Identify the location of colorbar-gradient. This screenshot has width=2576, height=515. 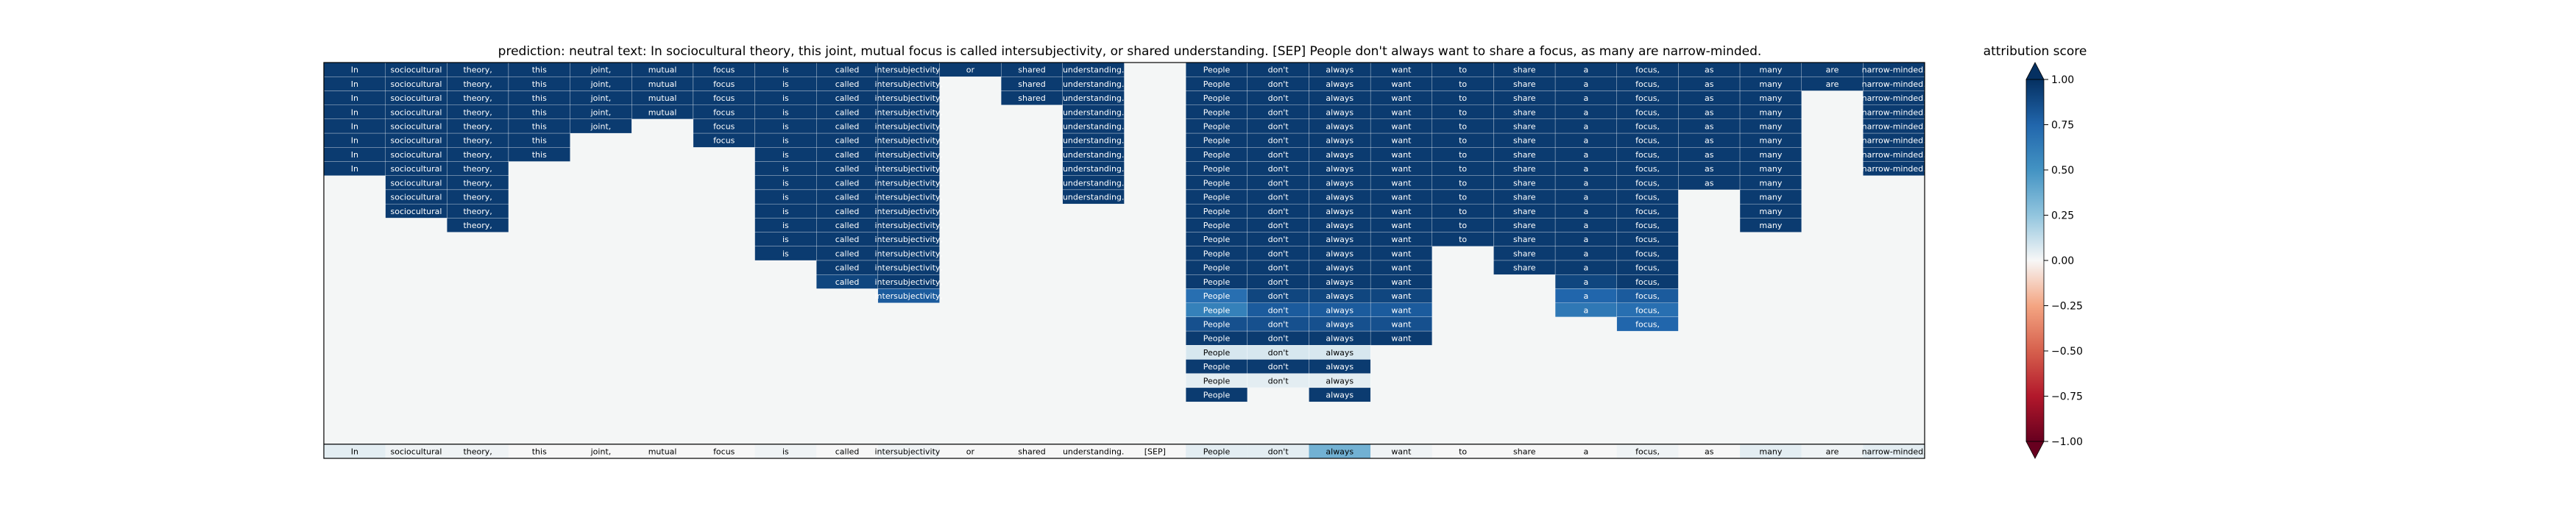
(2035, 261).